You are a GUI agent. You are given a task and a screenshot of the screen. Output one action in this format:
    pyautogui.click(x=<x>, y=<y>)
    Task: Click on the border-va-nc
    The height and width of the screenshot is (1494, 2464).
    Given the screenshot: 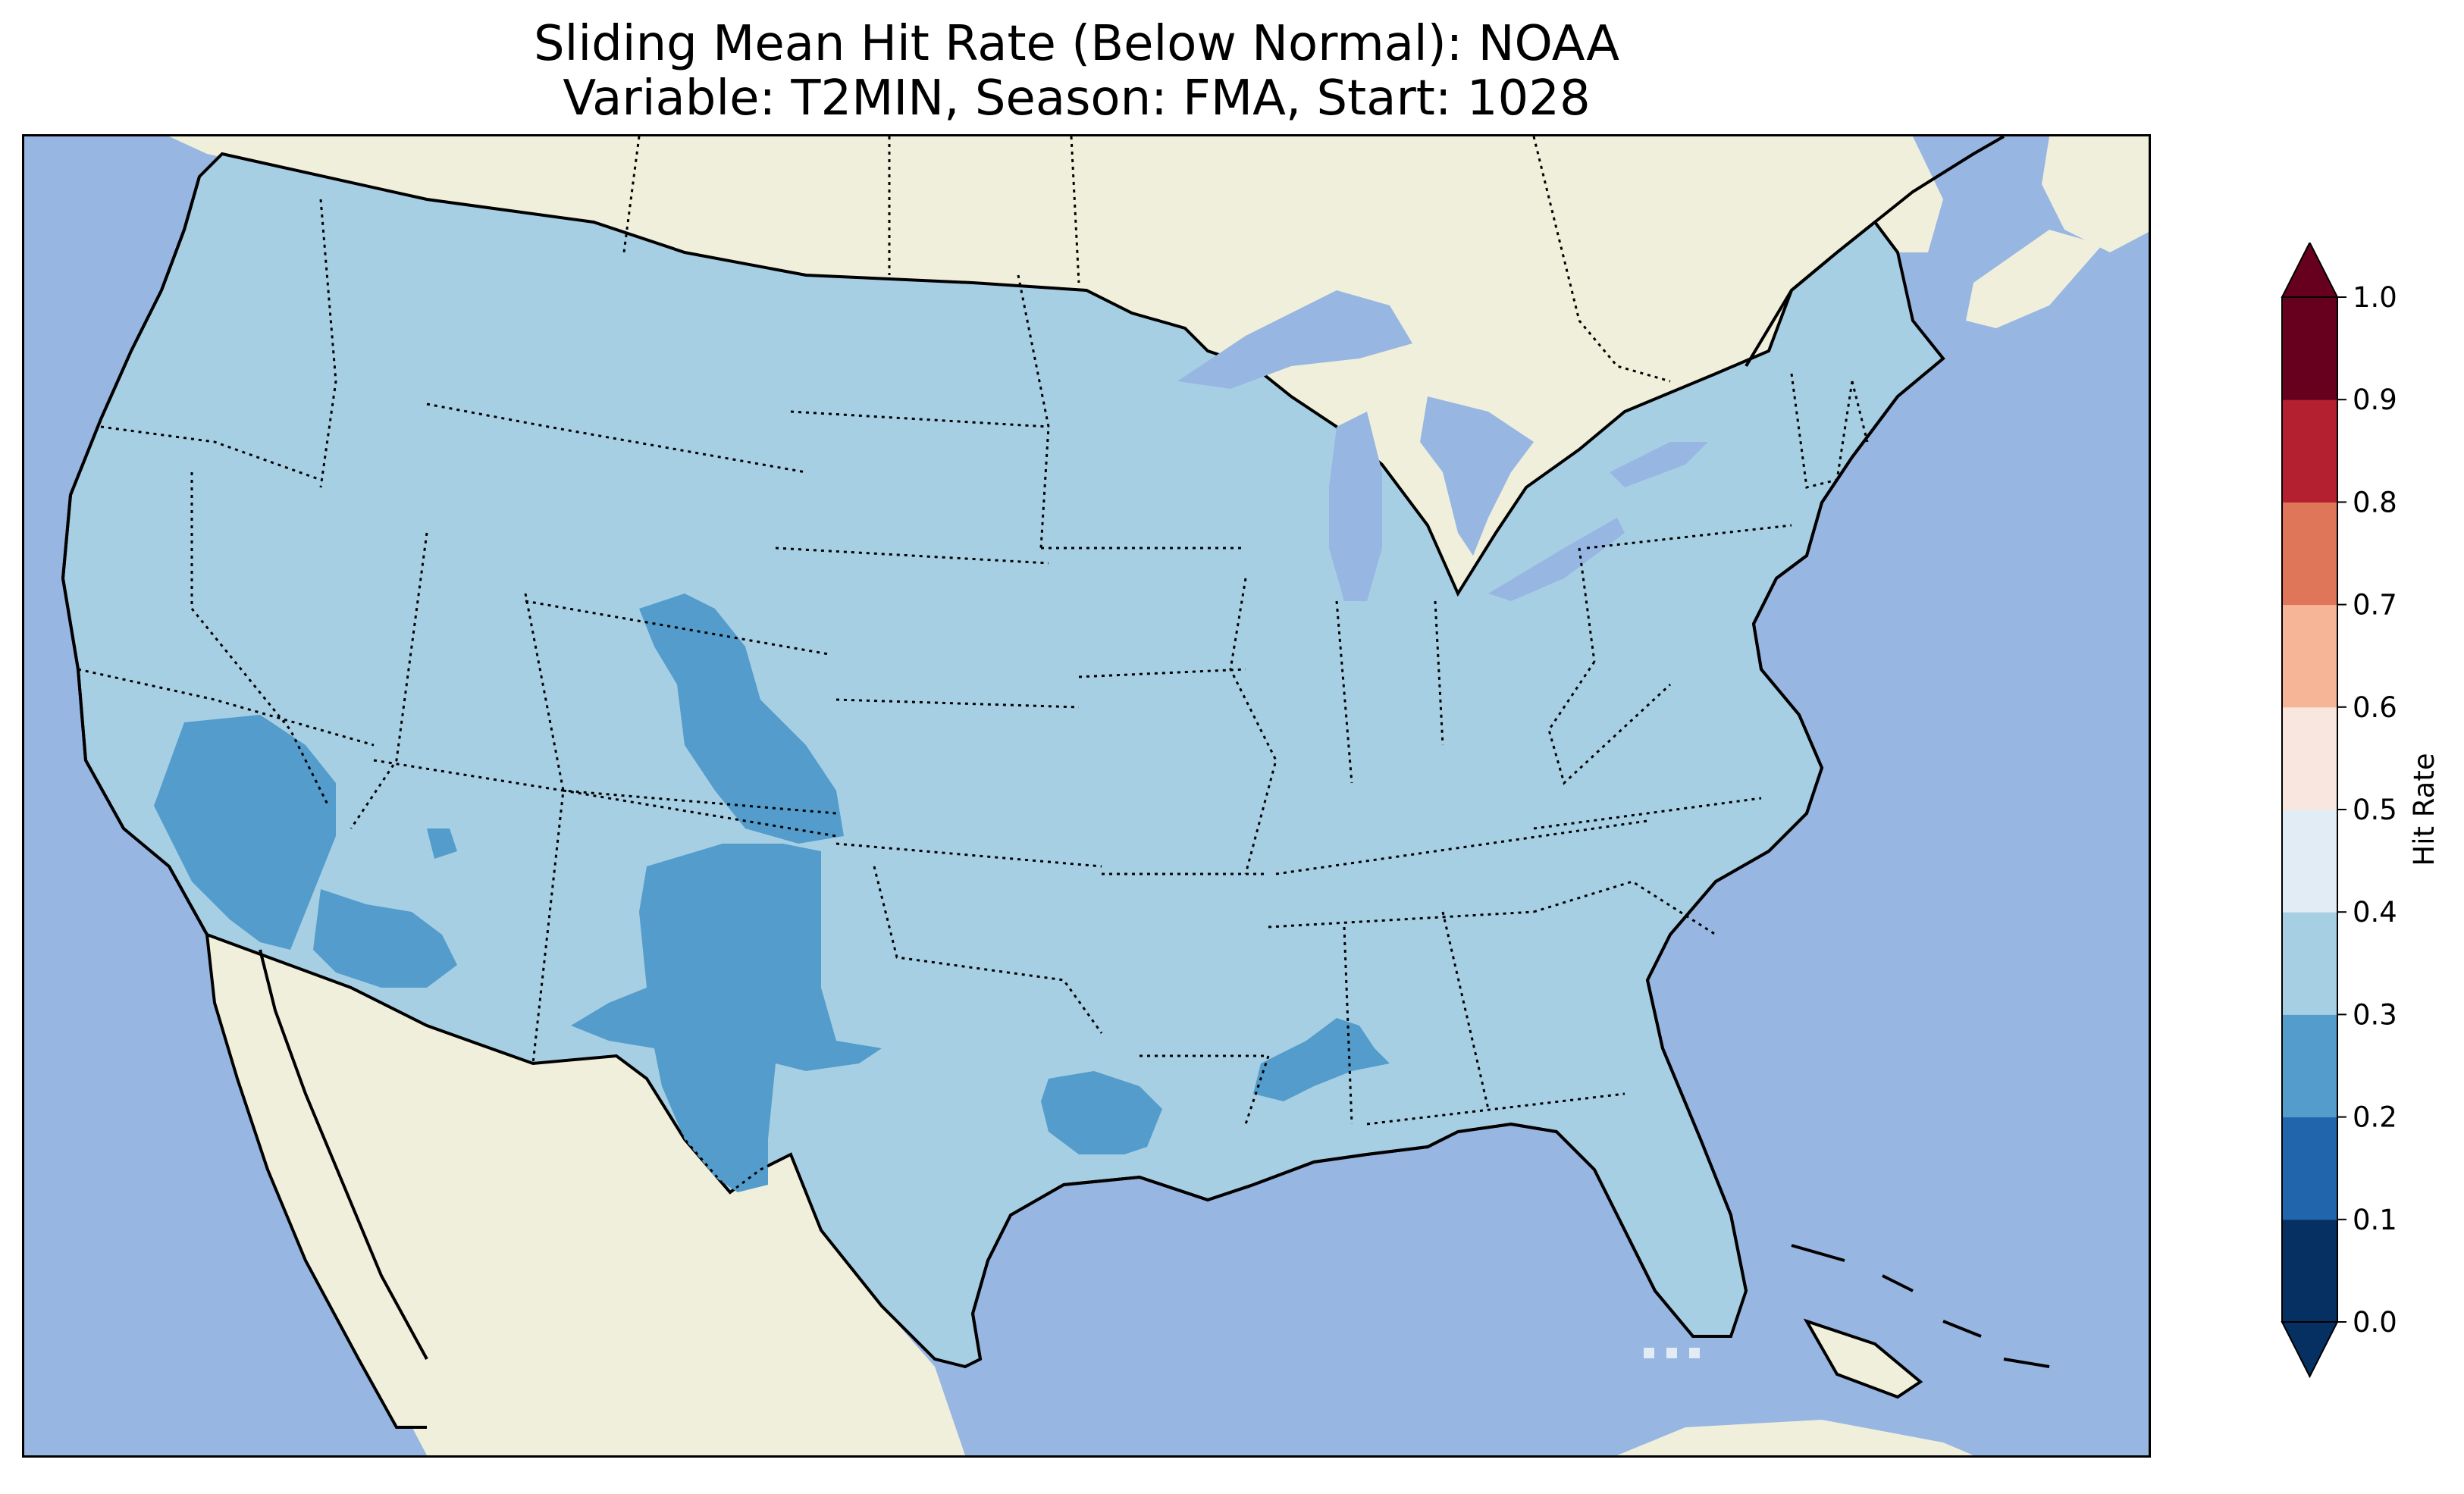 What is the action you would take?
    pyautogui.click(x=1648, y=813)
    